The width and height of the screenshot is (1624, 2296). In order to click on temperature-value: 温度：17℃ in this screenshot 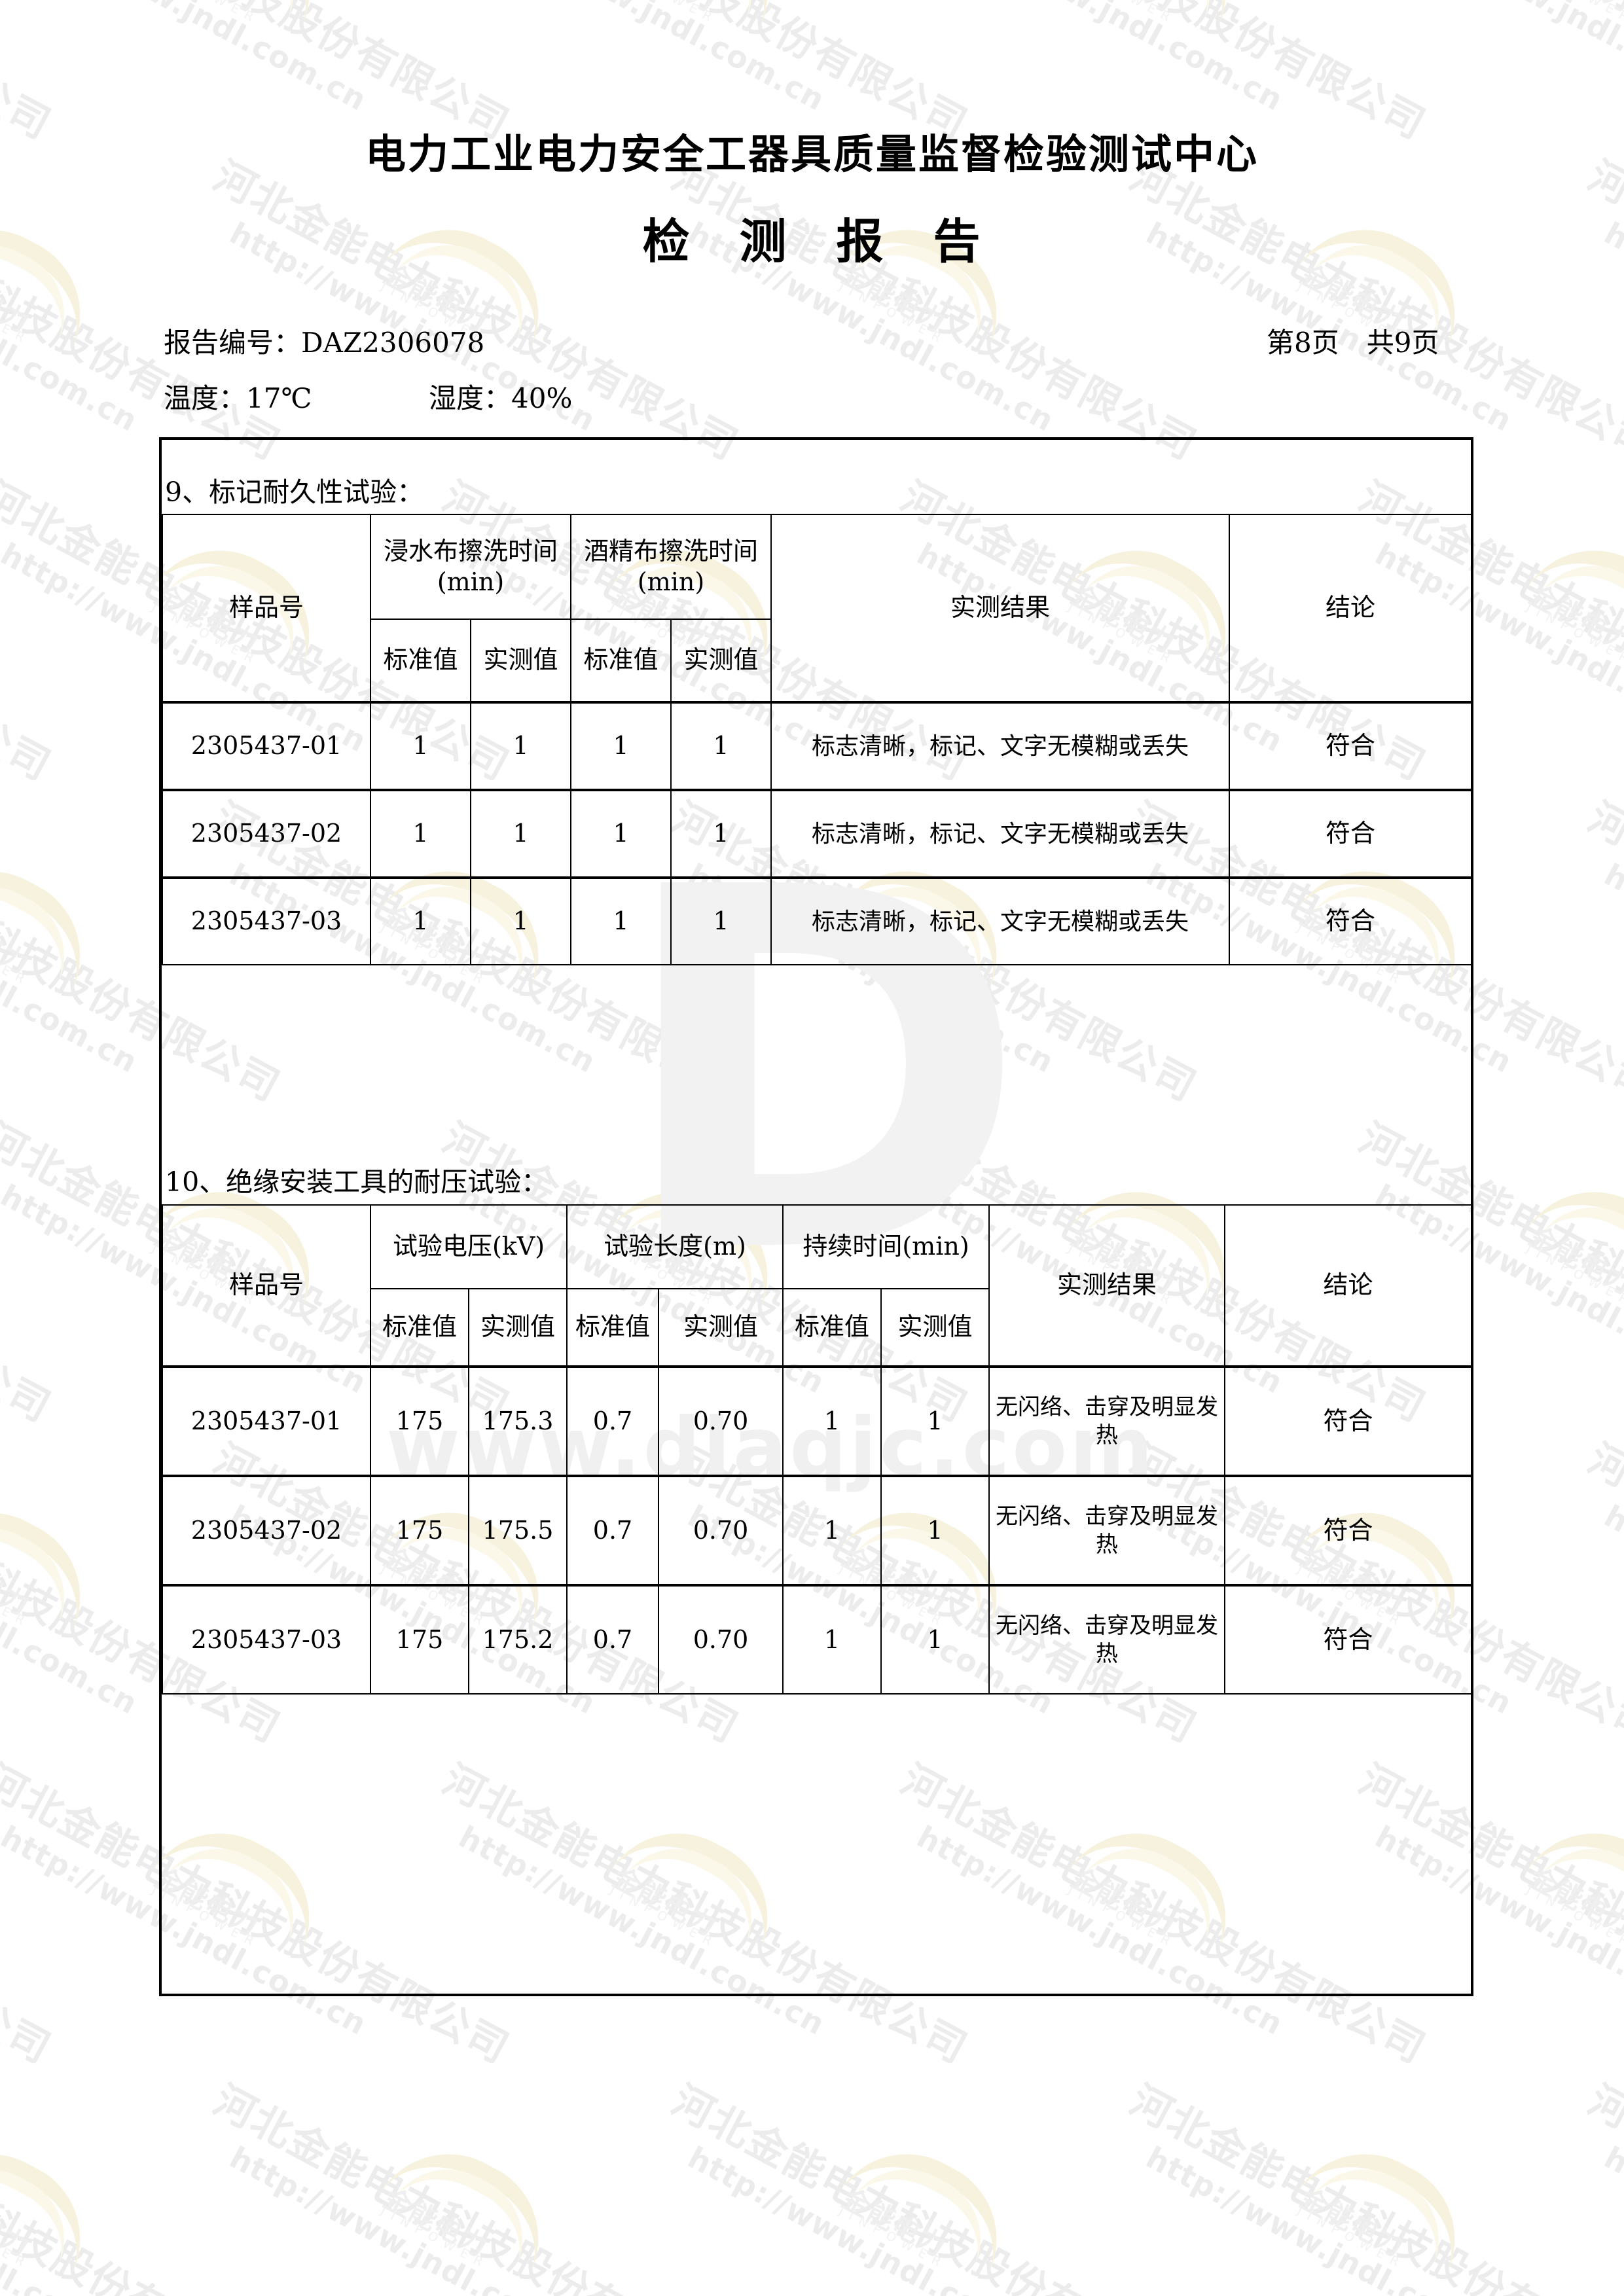, I will do `click(238, 398)`.